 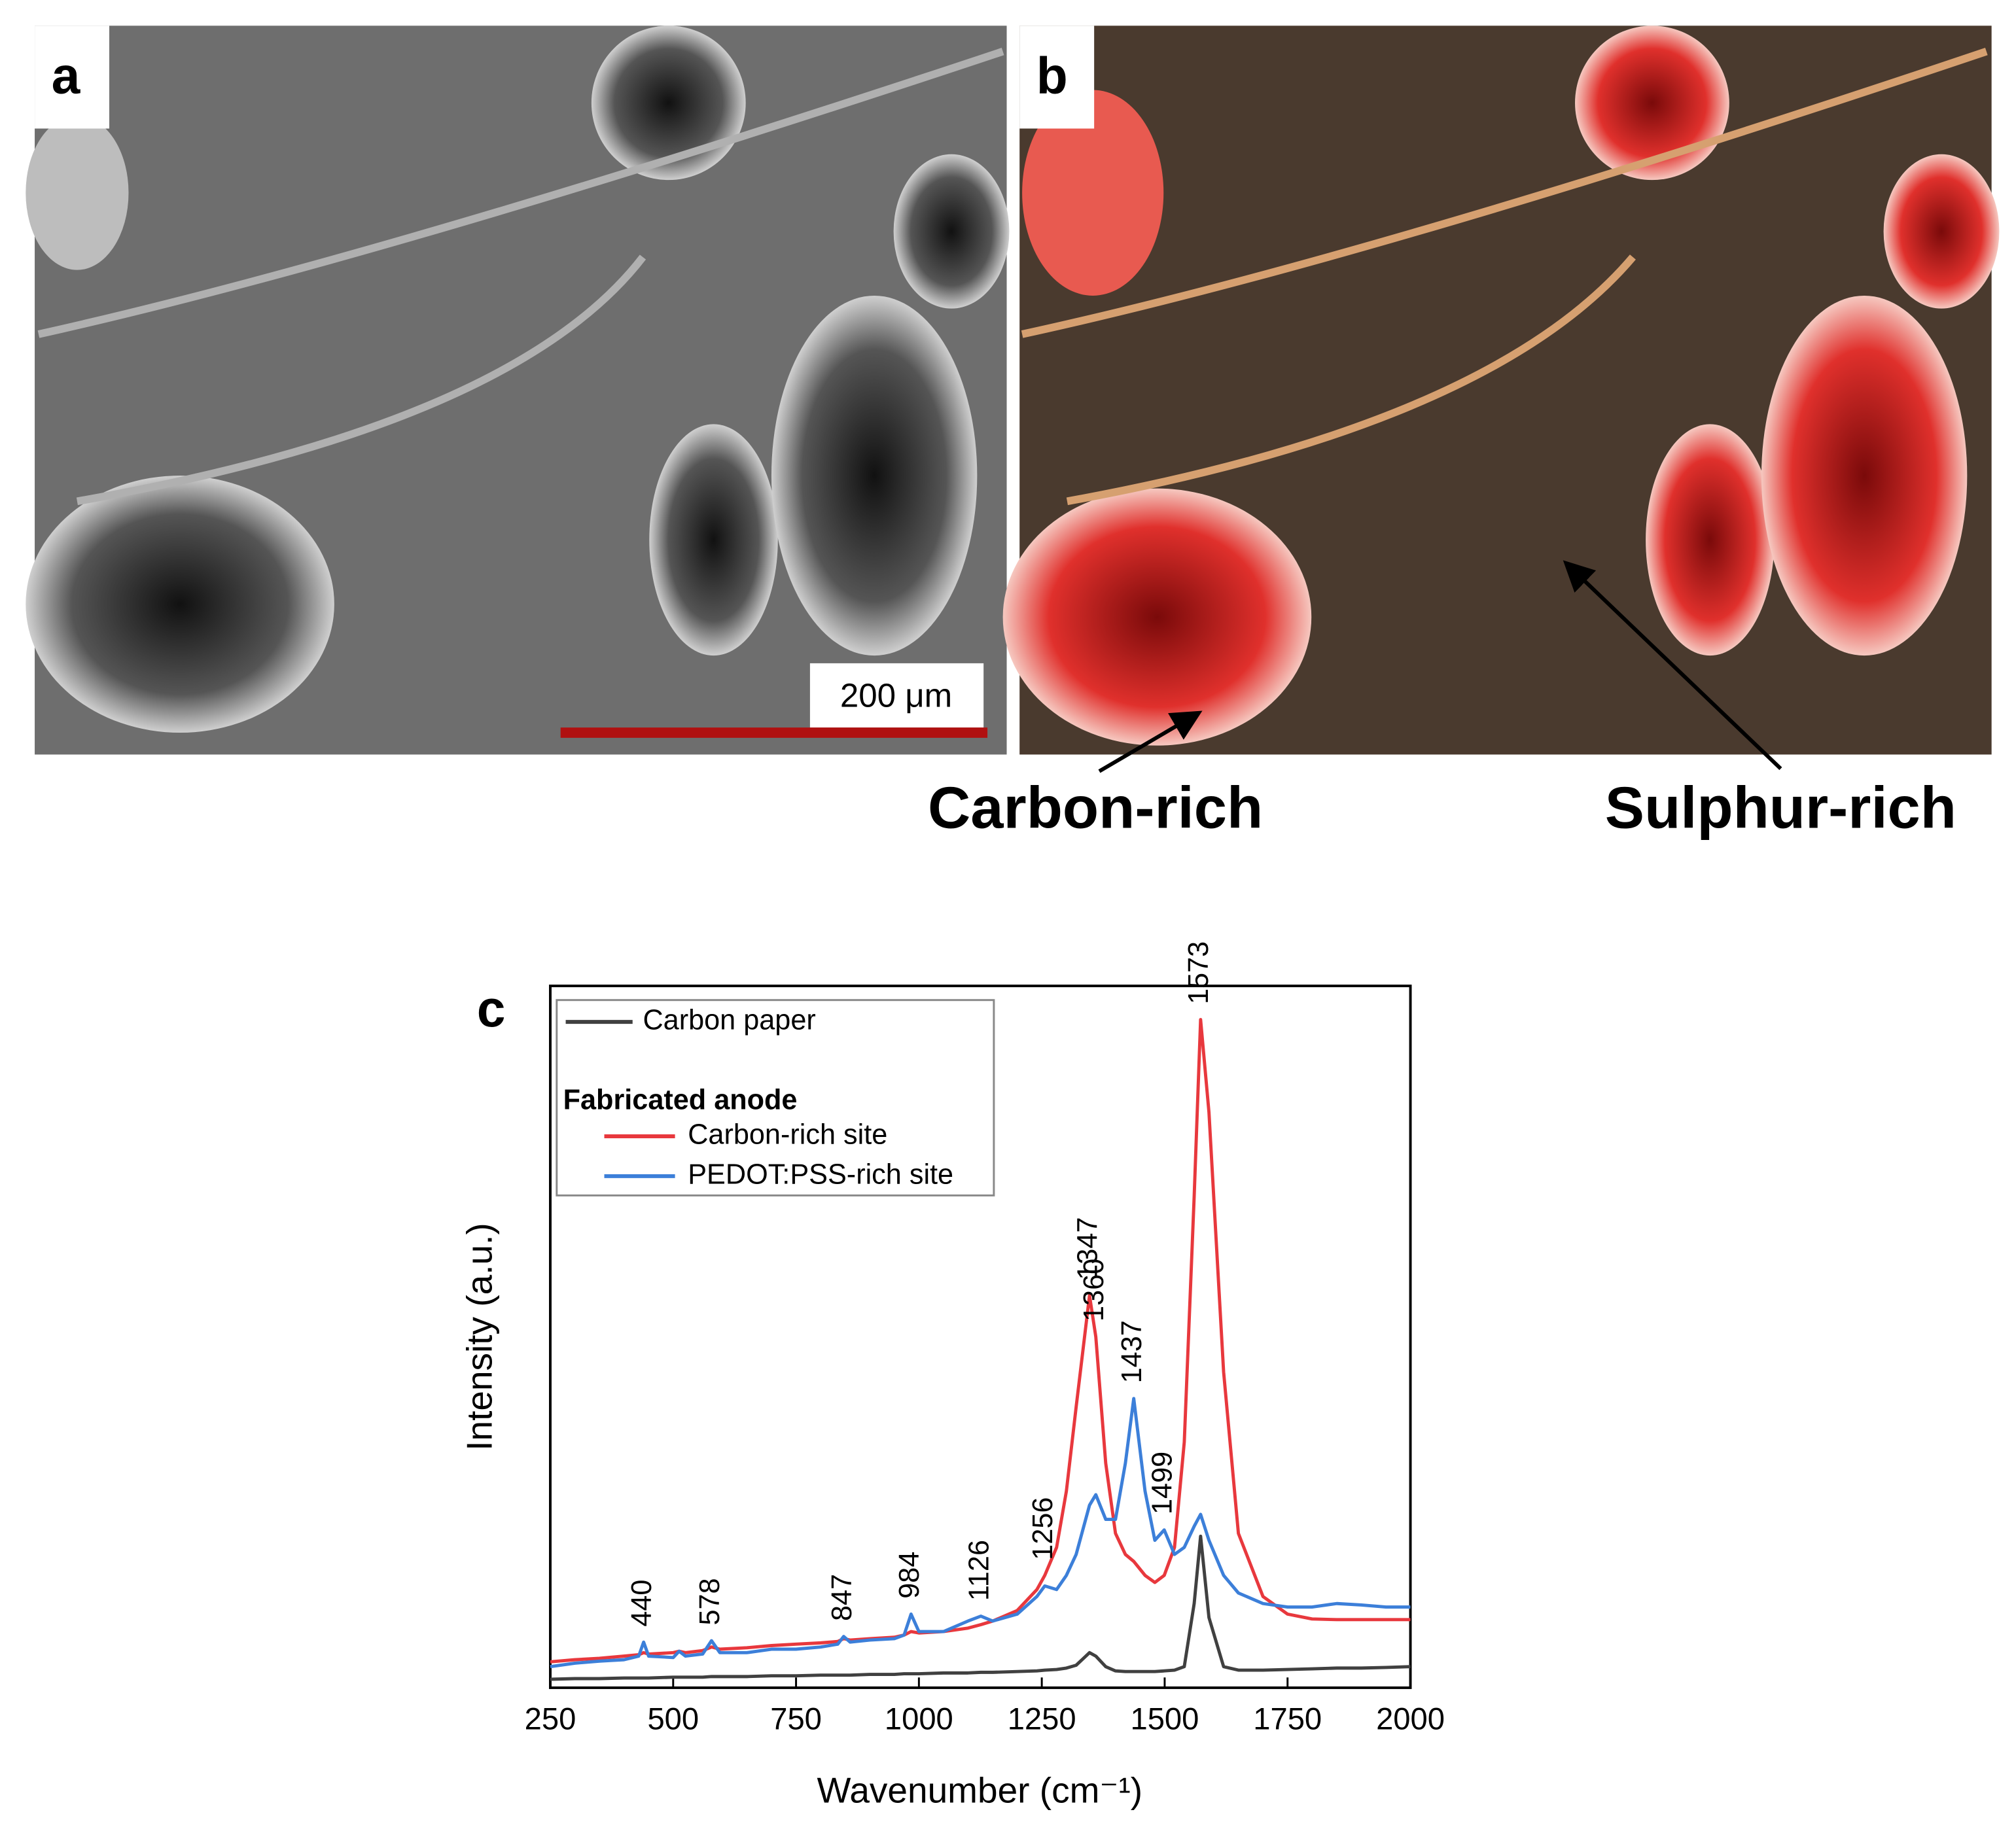 What do you see at coordinates (66, 76) in the screenshot?
I see `panel-label: a` at bounding box center [66, 76].